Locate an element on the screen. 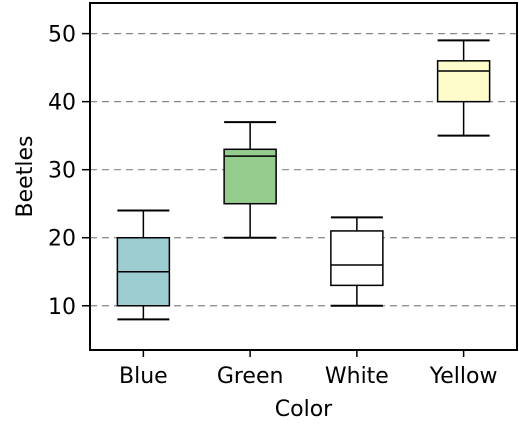 This screenshot has width=519, height=425. y-axis-ticks: 10 20 30 40 50 is located at coordinates (69, 171).